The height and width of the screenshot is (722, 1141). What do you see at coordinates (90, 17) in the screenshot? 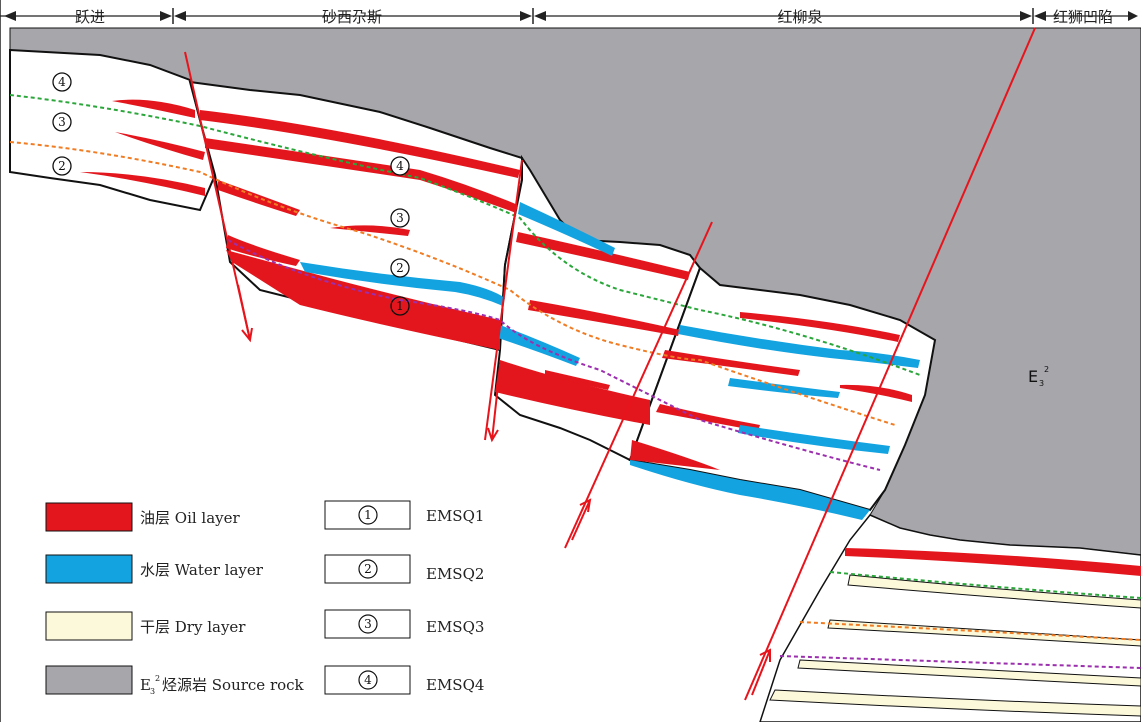
I see `region-label-yuejin: 跃进` at bounding box center [90, 17].